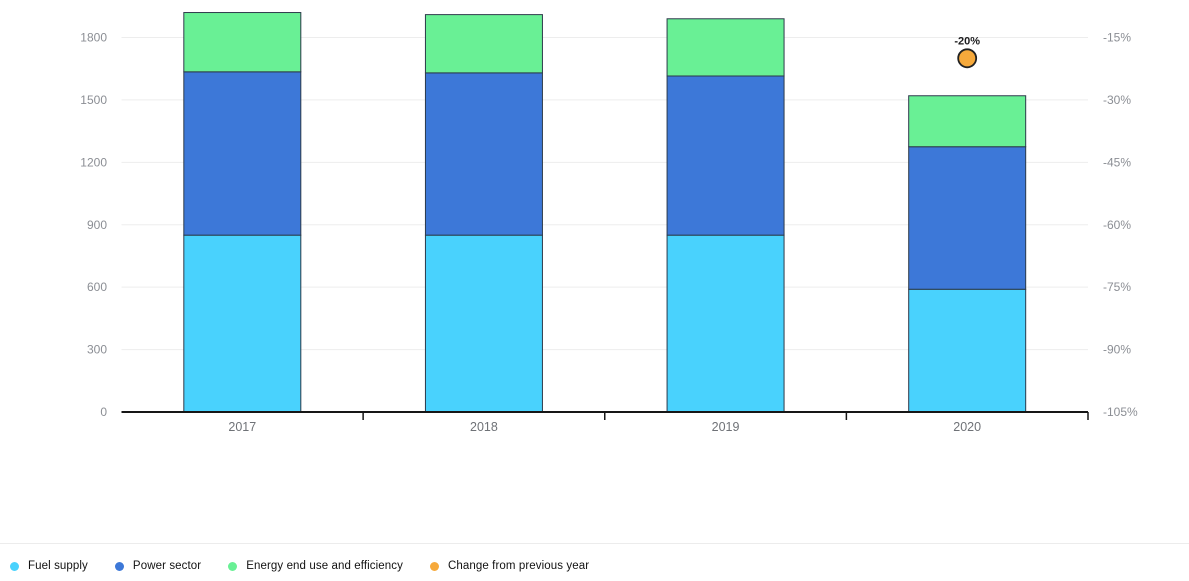  What do you see at coordinates (233, 566) in the screenshot?
I see `energy-end-use-swatch-icon` at bounding box center [233, 566].